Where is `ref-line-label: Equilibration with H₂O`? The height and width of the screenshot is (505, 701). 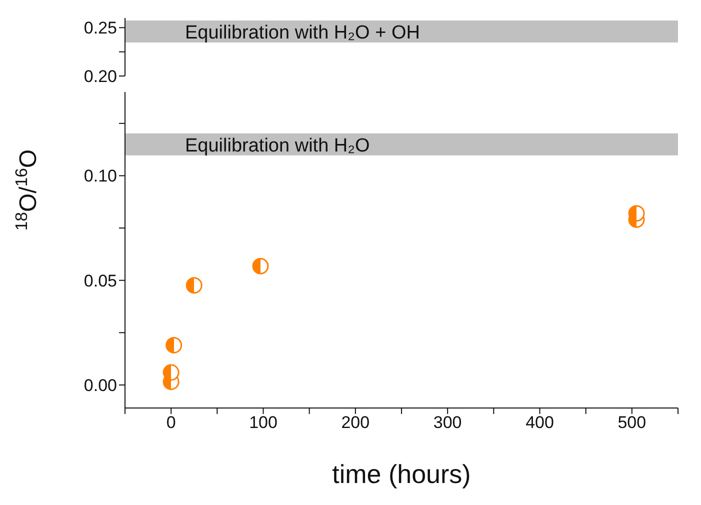
ref-line-label: Equilibration with H₂O is located at coordinates (277, 145).